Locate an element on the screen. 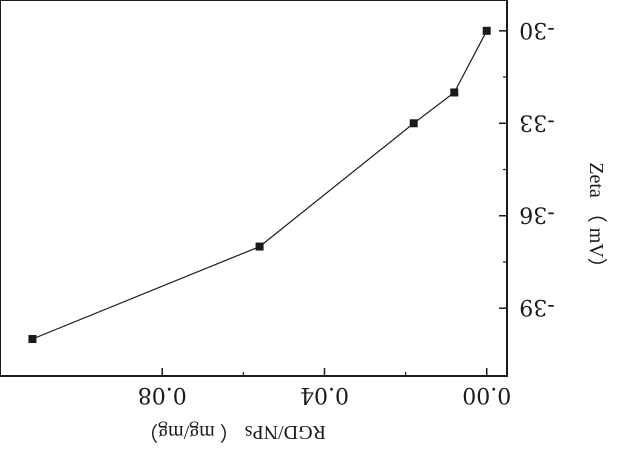  x-tick-label: 0.04 is located at coordinates (324, 394).